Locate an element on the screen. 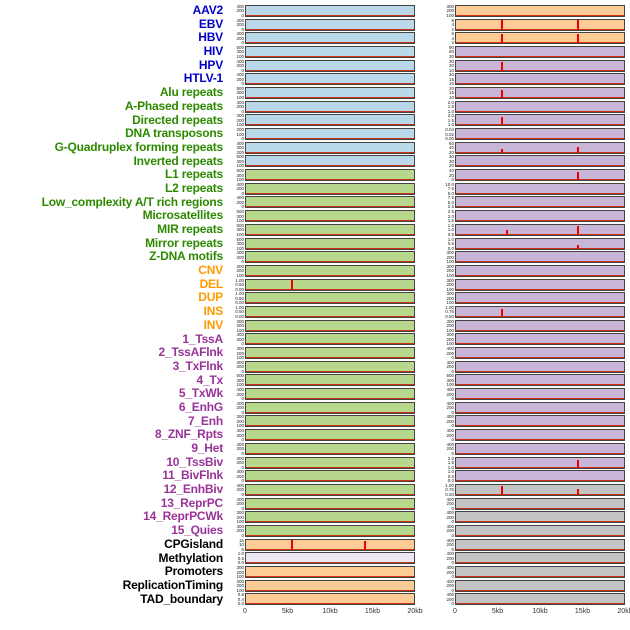 Image resolution: width=630 pixels, height=630 pixels. y-tick-label: 10 is located at coordinates (451, 83).